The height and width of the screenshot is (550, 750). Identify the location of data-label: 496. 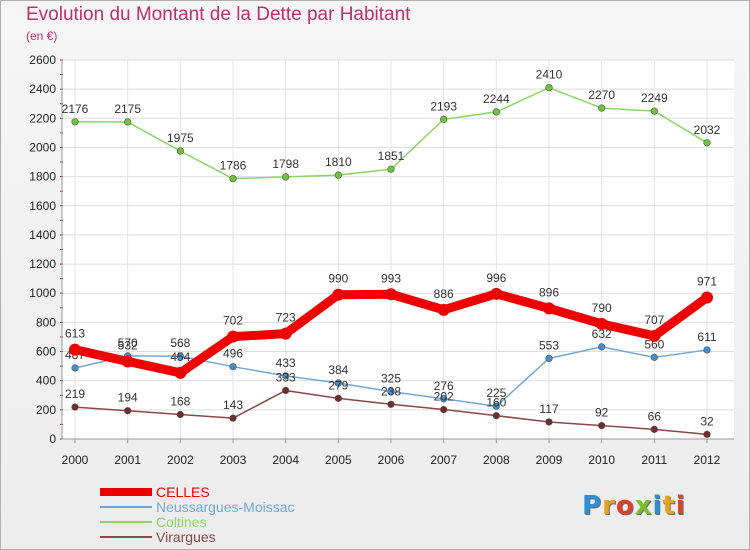
(233, 354).